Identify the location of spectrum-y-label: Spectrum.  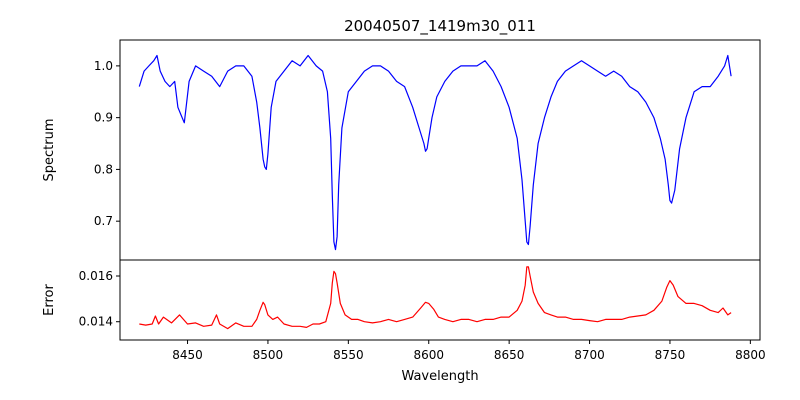
(49, 150).